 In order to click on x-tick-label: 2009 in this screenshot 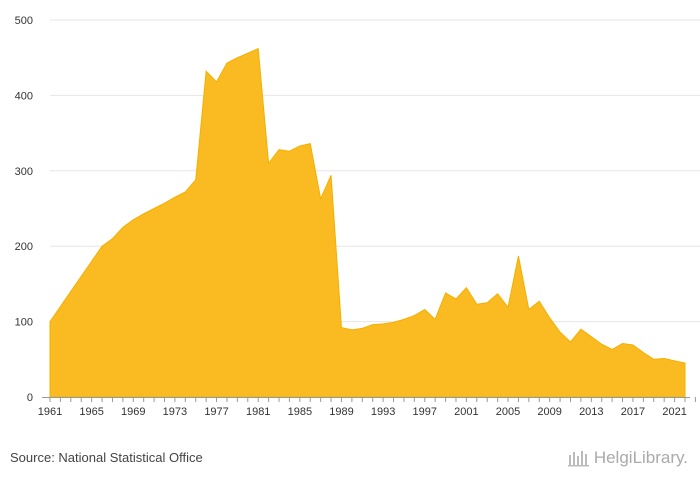, I will do `click(549, 412)`.